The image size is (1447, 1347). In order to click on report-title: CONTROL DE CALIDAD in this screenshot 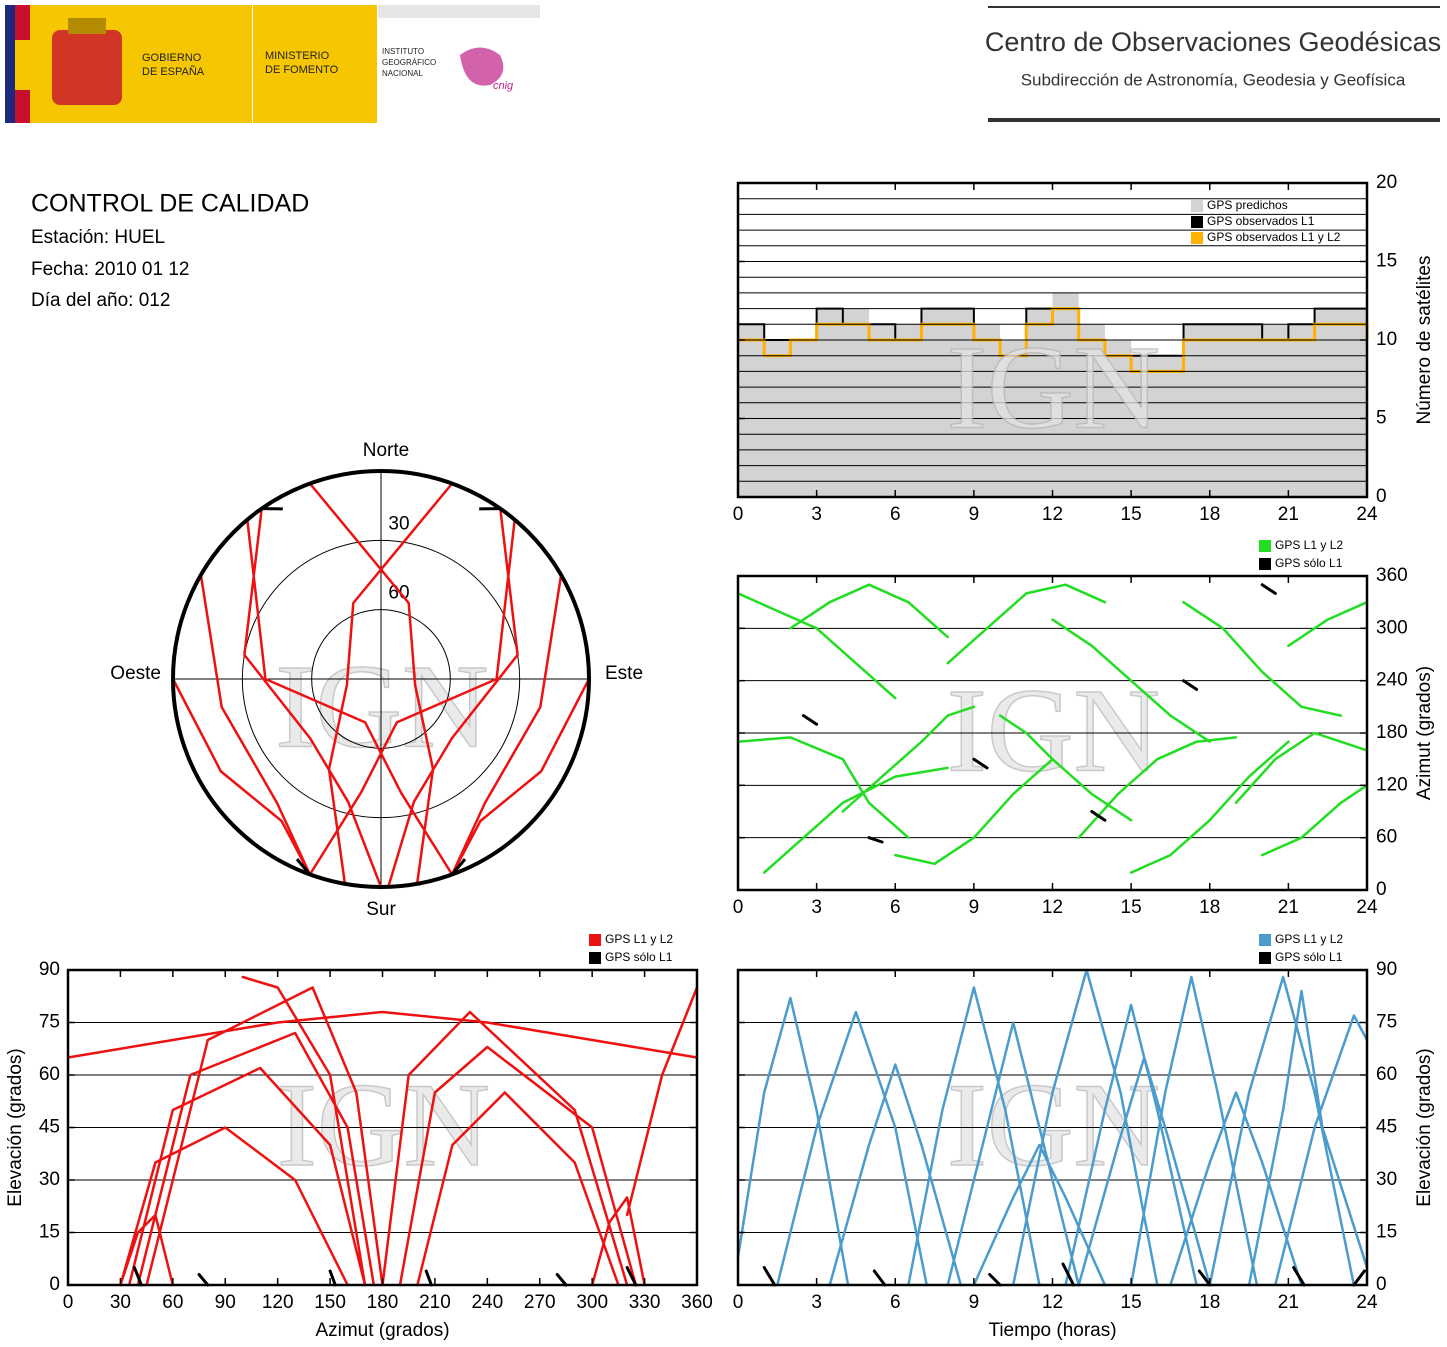, I will do `click(170, 204)`.